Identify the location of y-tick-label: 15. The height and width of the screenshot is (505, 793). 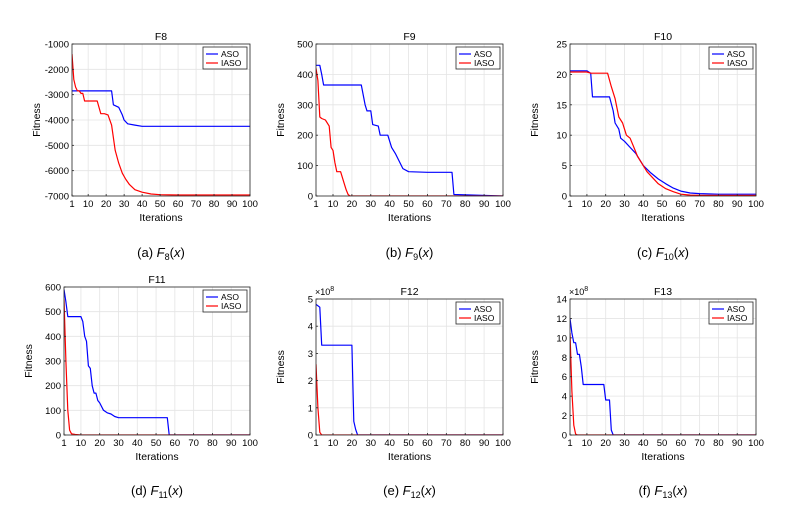
(561, 105).